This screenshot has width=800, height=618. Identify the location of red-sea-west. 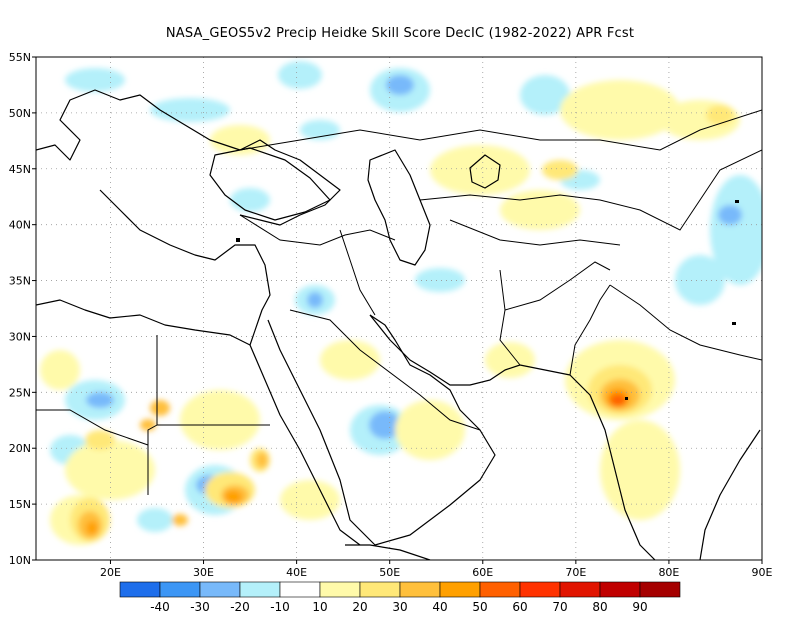
(305, 445).